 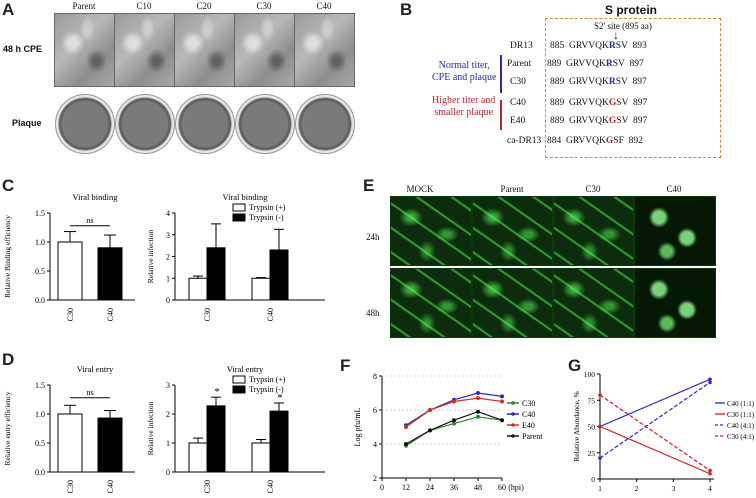 What do you see at coordinates (373, 313) in the screenshot?
I see `panel-e-row-48h: 48h` at bounding box center [373, 313].